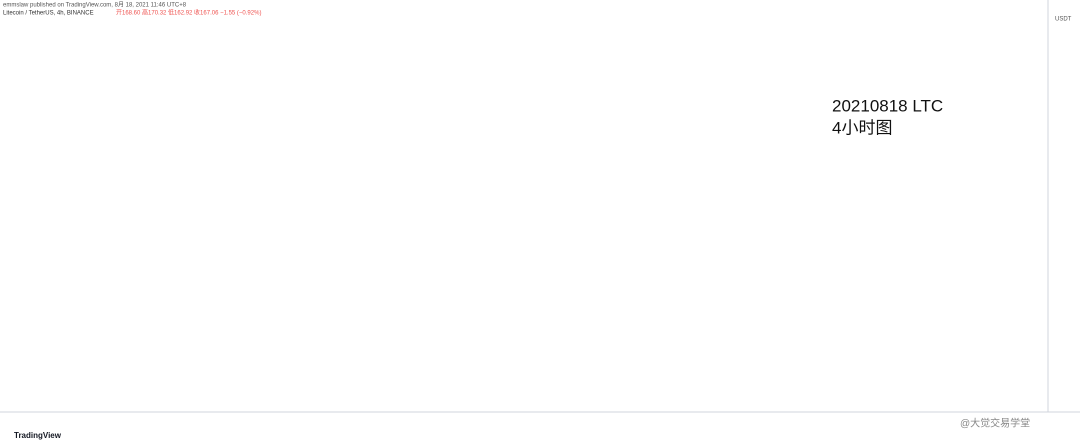 The image size is (1080, 444). What do you see at coordinates (887, 105) in the screenshot?
I see `annotation: 20210818 LTC` at bounding box center [887, 105].